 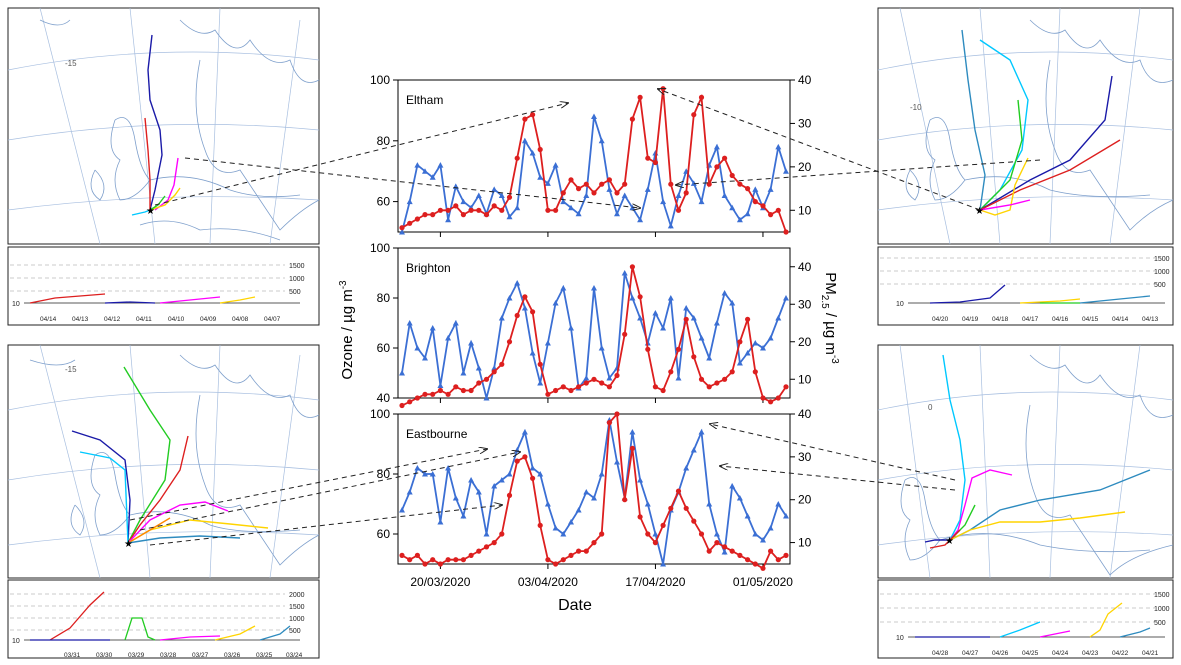 What do you see at coordinates (297, 266) in the screenshot?
I see `height-tick-label: 1500` at bounding box center [297, 266].